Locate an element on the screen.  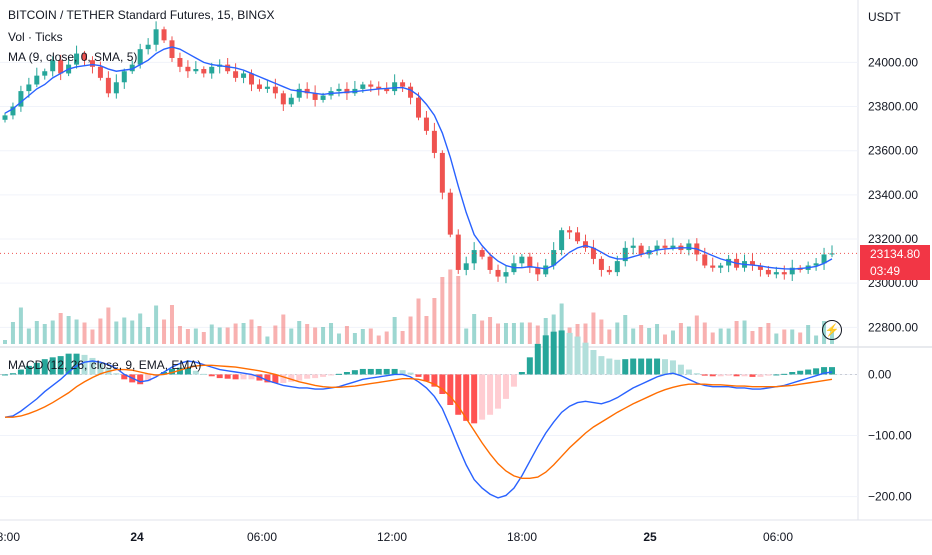
macd-legend: MACD (12, 26, close, 9, EMA, EMA) is located at coordinates (105, 365).